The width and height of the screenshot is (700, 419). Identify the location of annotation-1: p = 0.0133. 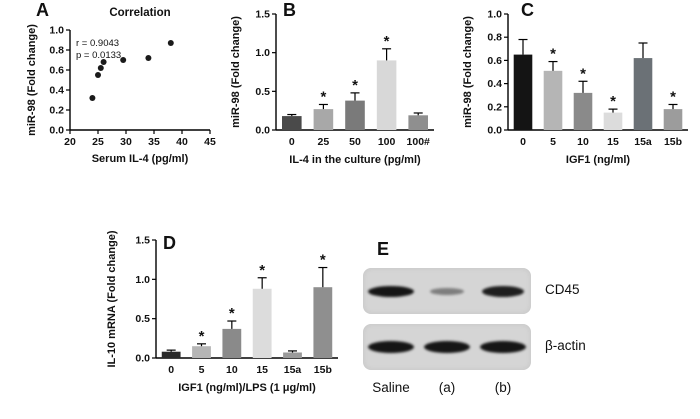
(98, 55).